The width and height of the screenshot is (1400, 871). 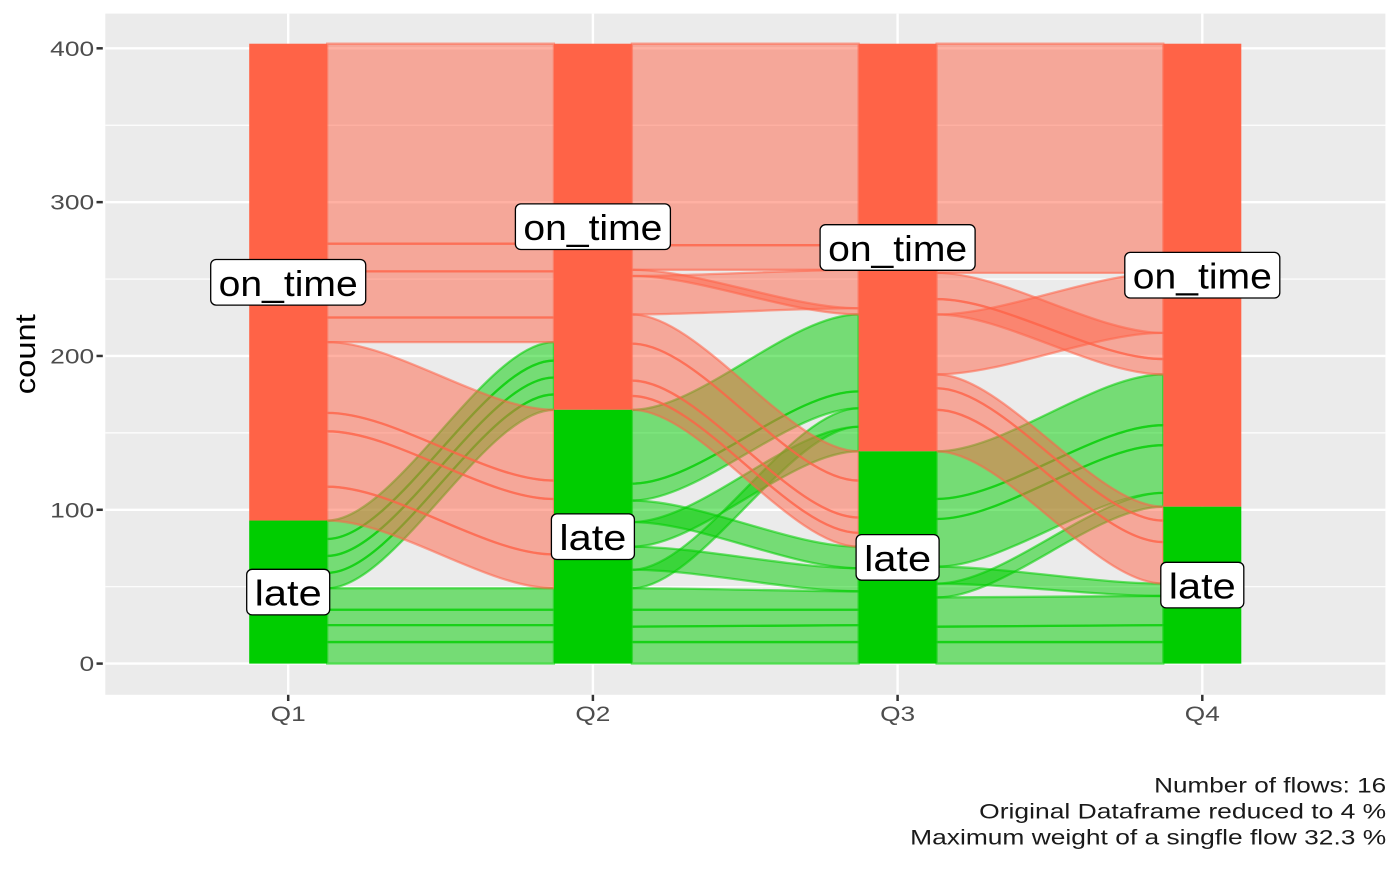 What do you see at coordinates (87, 664) in the screenshot?
I see `svg-text: 0` at bounding box center [87, 664].